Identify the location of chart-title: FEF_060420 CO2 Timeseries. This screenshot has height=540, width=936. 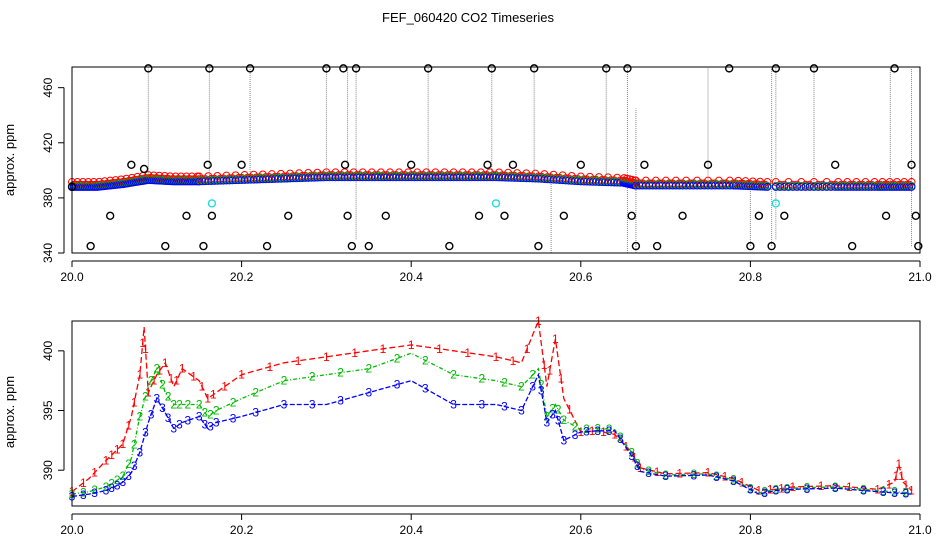
(468, 17).